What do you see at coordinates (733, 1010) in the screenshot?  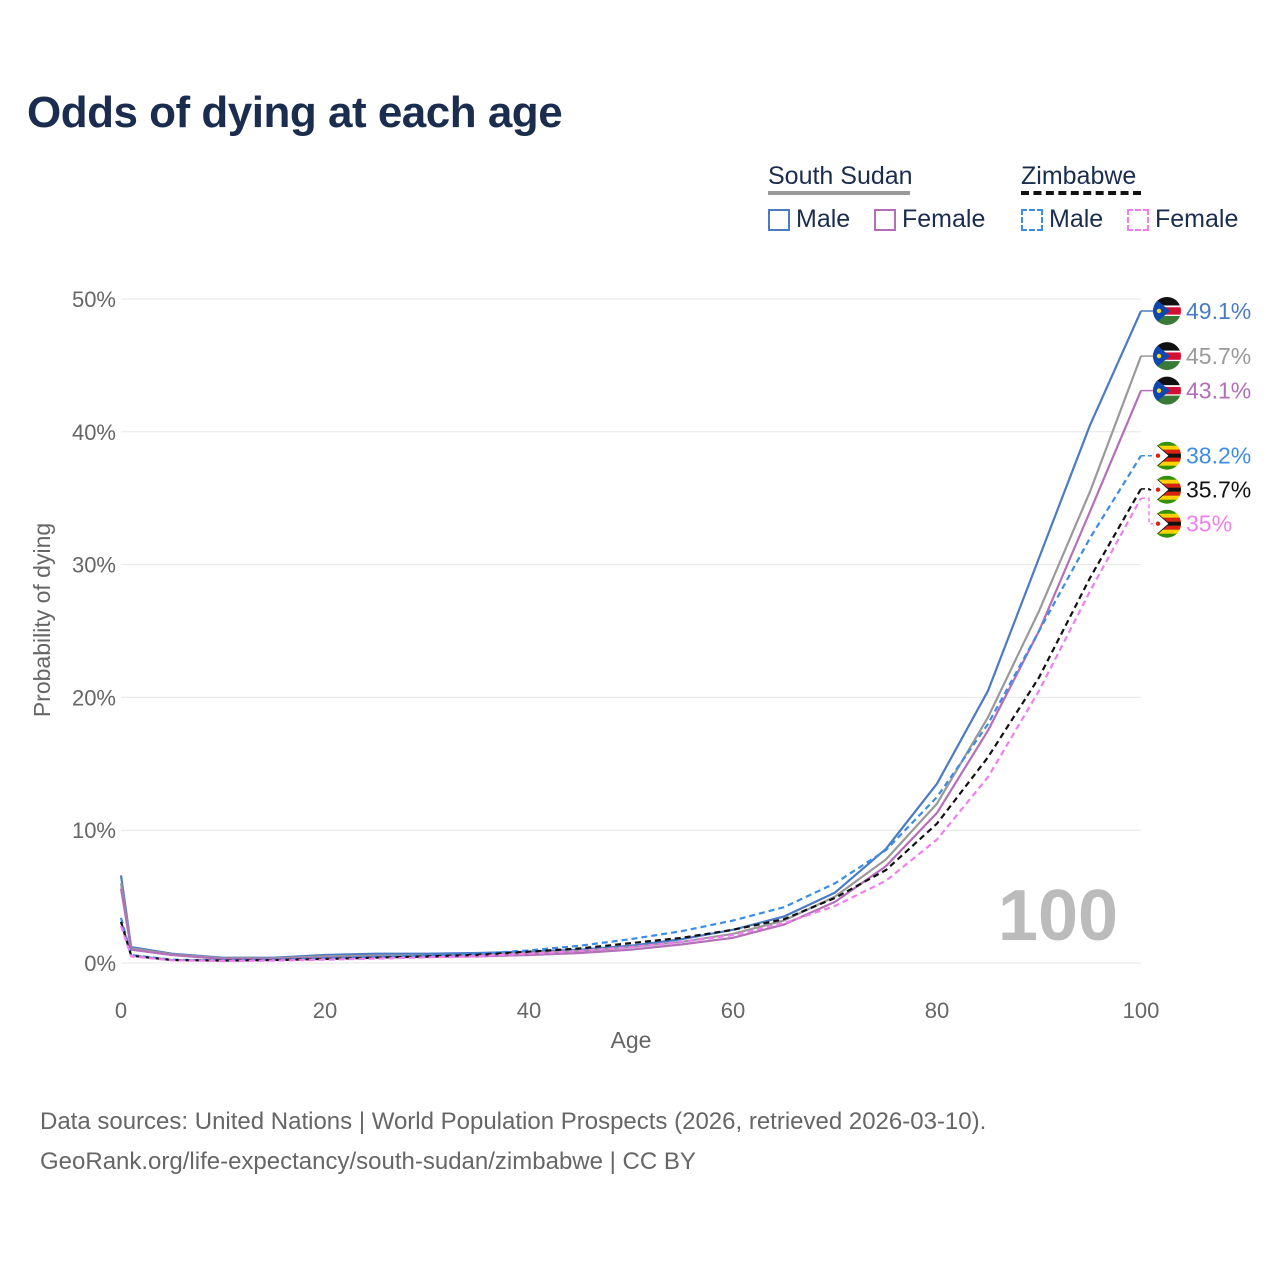 I see `x-tick-label: 60` at bounding box center [733, 1010].